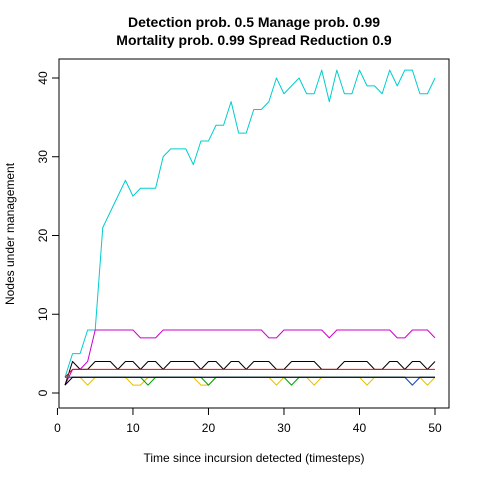 This screenshot has width=480, height=480. I want to click on y-tick-label-0: 0, so click(43, 392).